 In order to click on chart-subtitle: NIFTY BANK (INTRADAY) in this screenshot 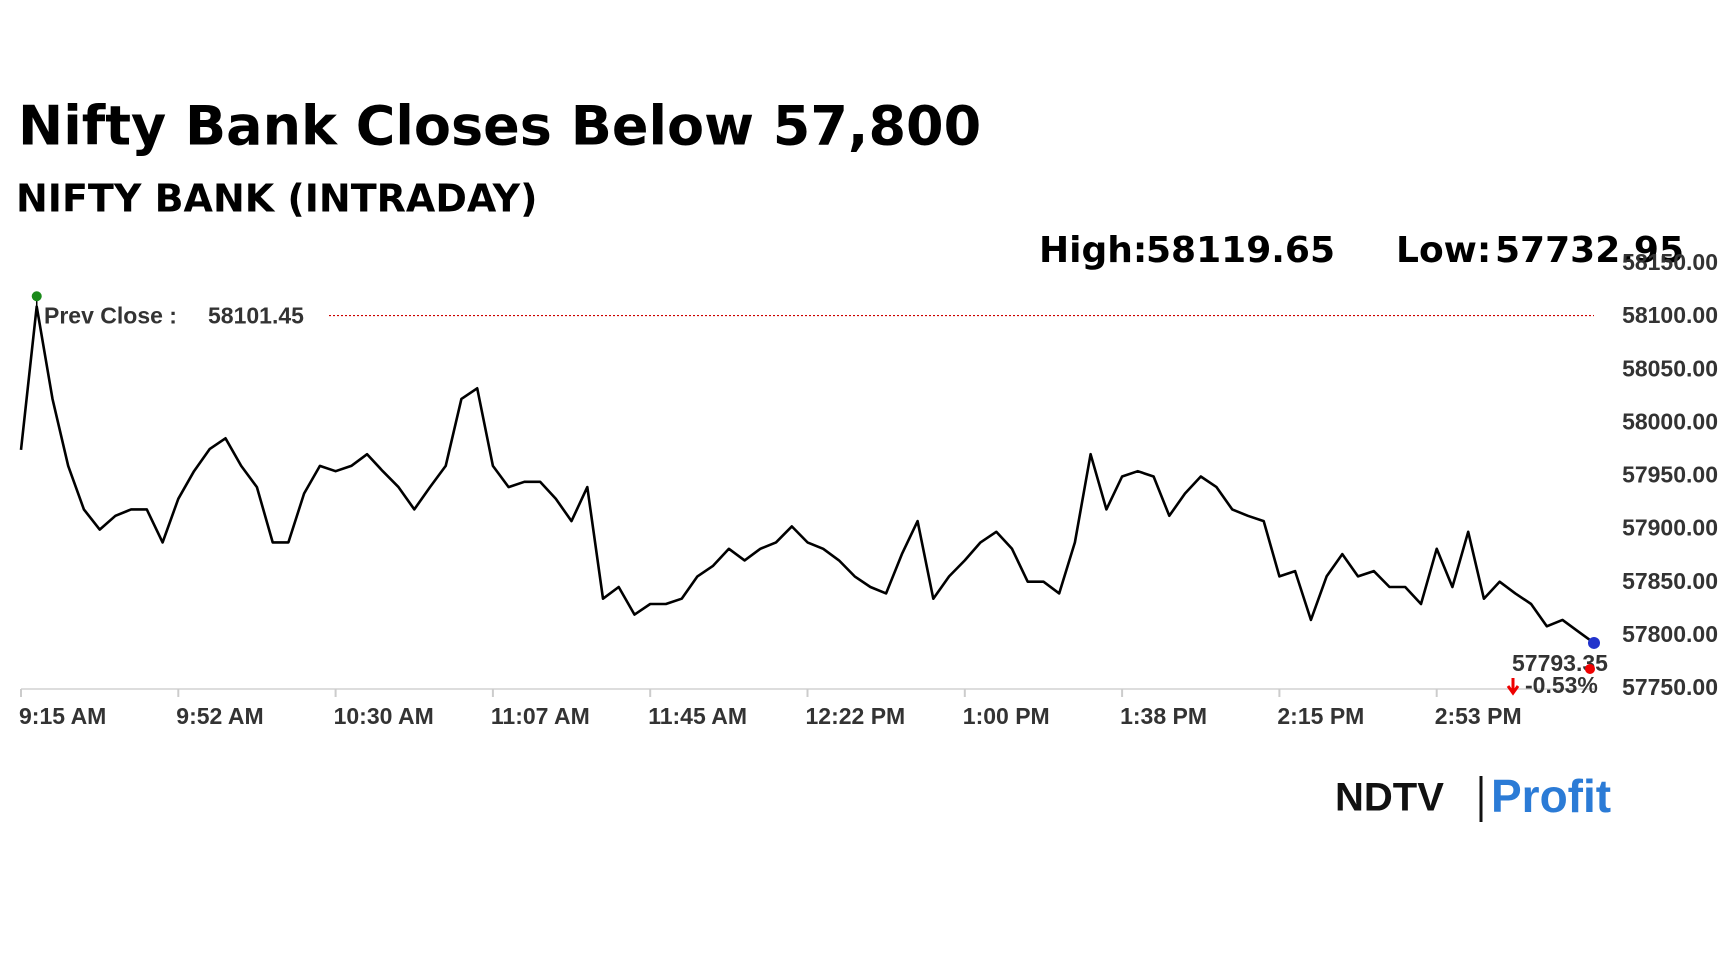, I will do `click(277, 199)`.